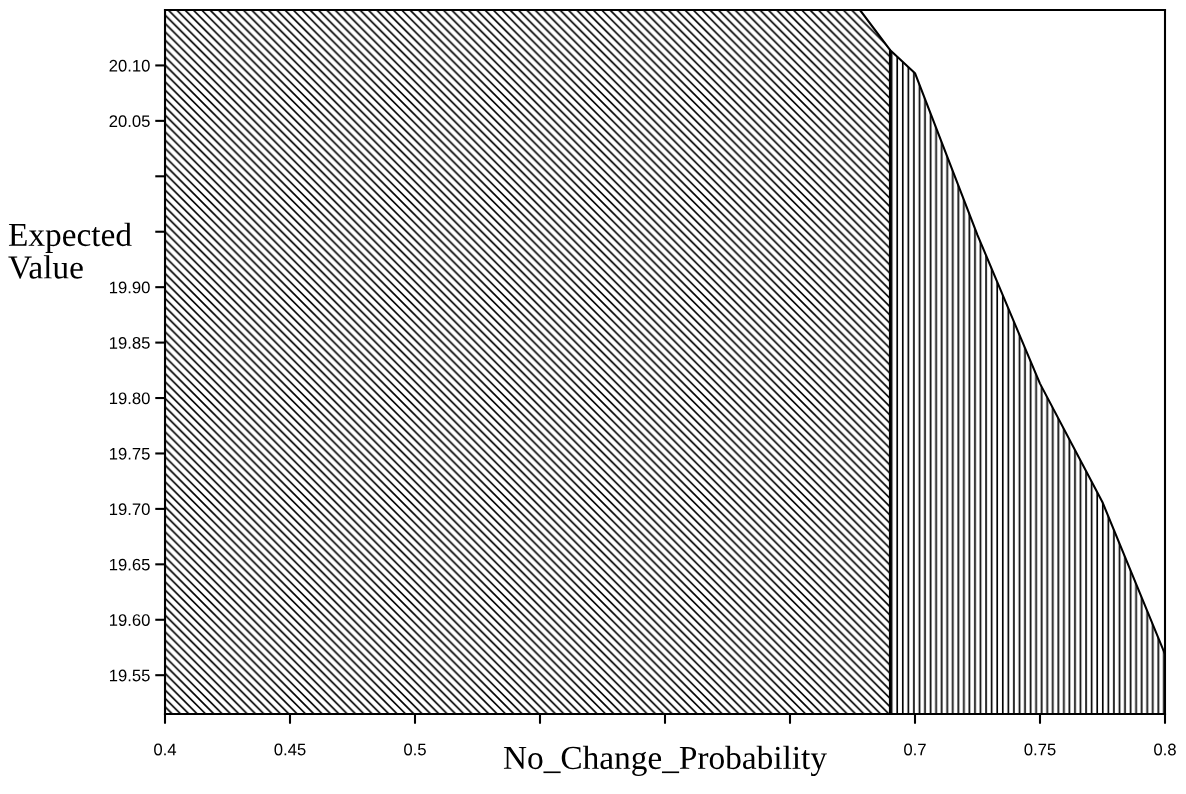  Describe the element at coordinates (129, 287) in the screenshot. I see `y-tick-label: 19.90` at that location.